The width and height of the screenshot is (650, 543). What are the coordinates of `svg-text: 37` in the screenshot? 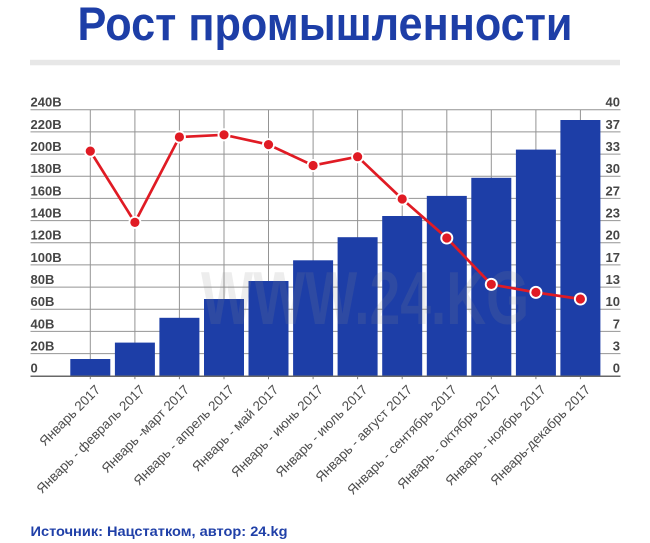 It's located at (613, 124).